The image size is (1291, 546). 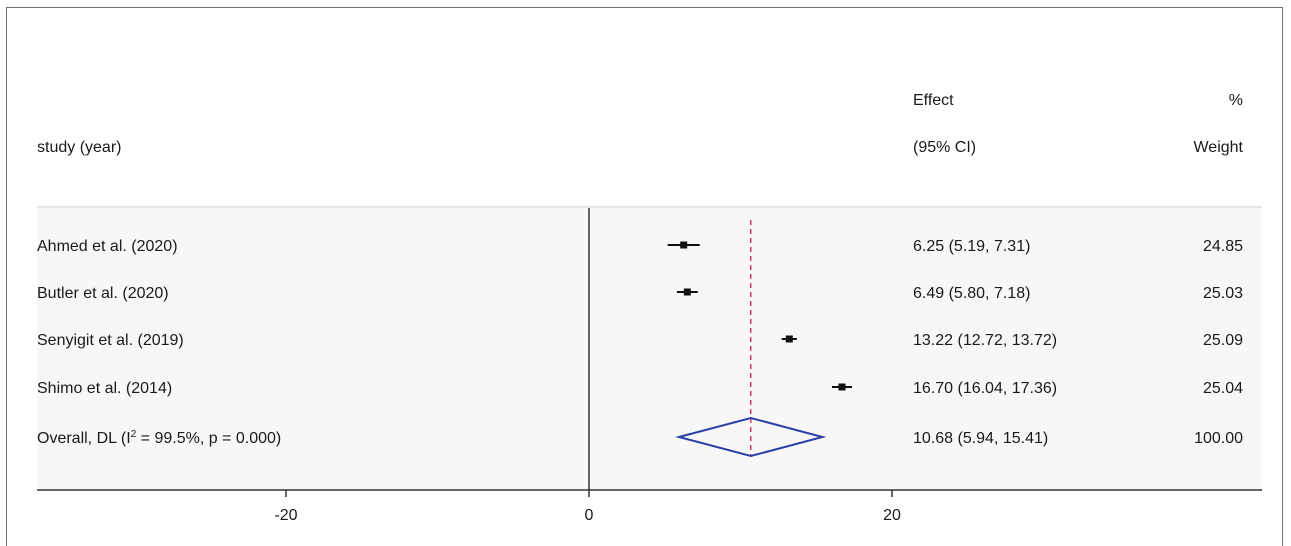 What do you see at coordinates (110, 340) in the screenshot?
I see `study-label: Senyigit et al. (2019)` at bounding box center [110, 340].